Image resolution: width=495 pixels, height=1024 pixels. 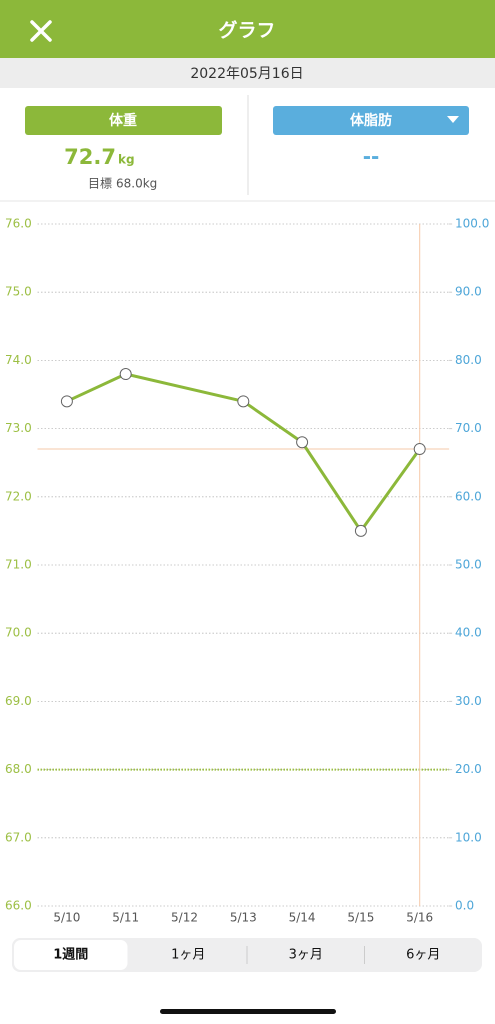 I want to click on y-tick-label: 70.0, so click(x=18, y=633).